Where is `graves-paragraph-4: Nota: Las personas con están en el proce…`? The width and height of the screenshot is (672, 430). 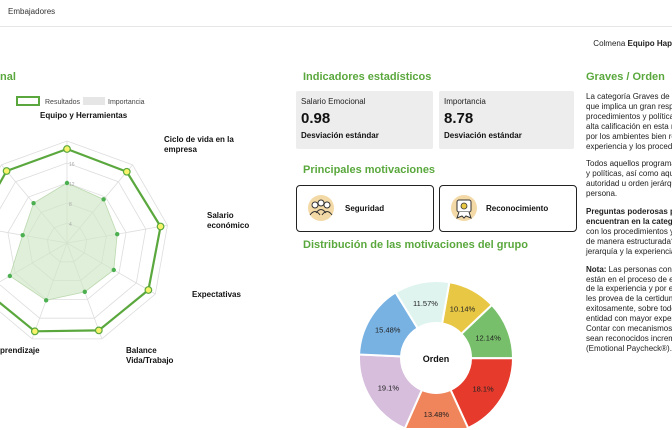 graves-paragraph-4: Nota: Las personas con están en el proce… is located at coordinates (629, 308).